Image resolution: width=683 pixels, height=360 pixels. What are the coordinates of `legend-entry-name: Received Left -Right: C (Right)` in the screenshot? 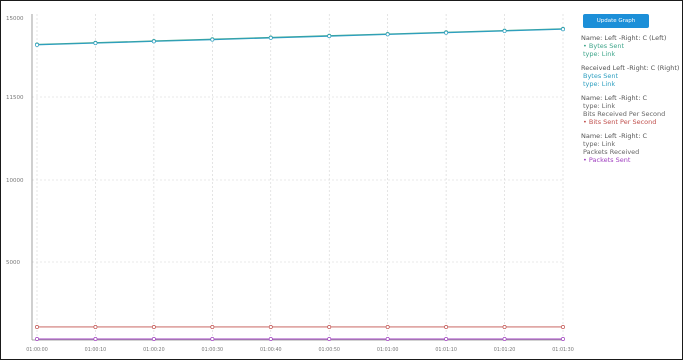 It's located at (630, 68).